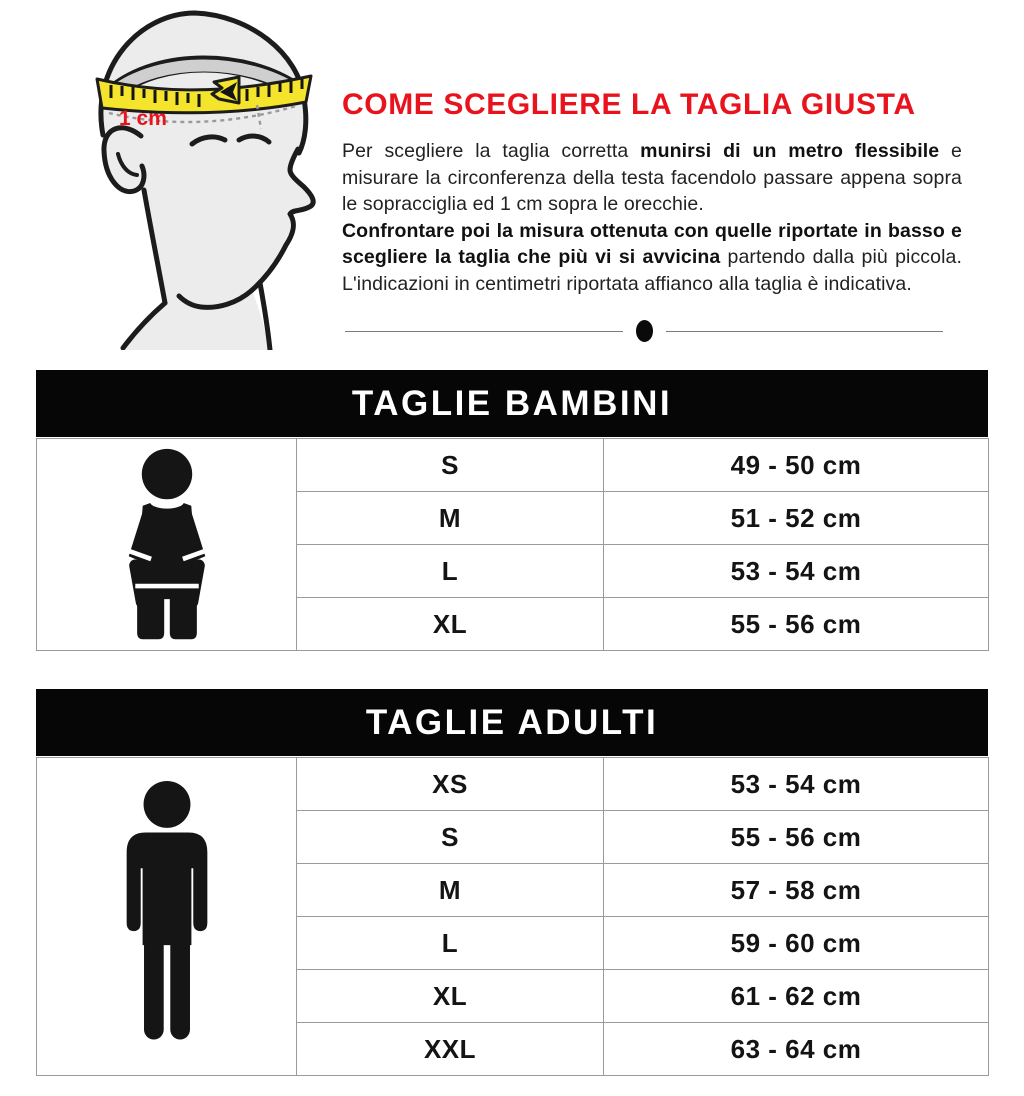 This screenshot has width=1024, height=1096. I want to click on table-row: L 53 - 54 cm, so click(513, 571).